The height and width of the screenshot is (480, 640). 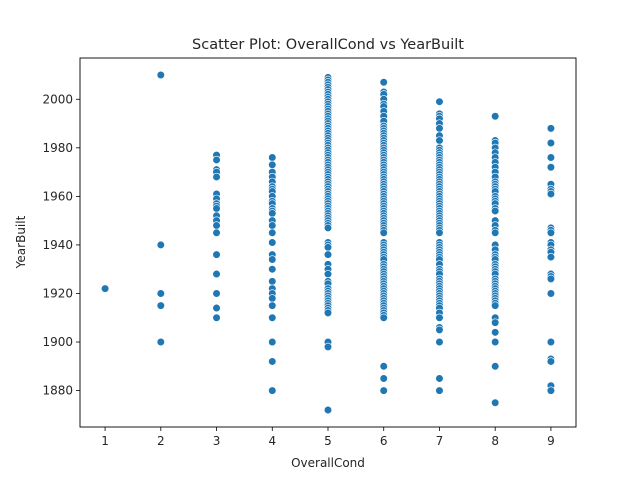 What do you see at coordinates (495, 441) in the screenshot?
I see `x-tick-label: 8` at bounding box center [495, 441].